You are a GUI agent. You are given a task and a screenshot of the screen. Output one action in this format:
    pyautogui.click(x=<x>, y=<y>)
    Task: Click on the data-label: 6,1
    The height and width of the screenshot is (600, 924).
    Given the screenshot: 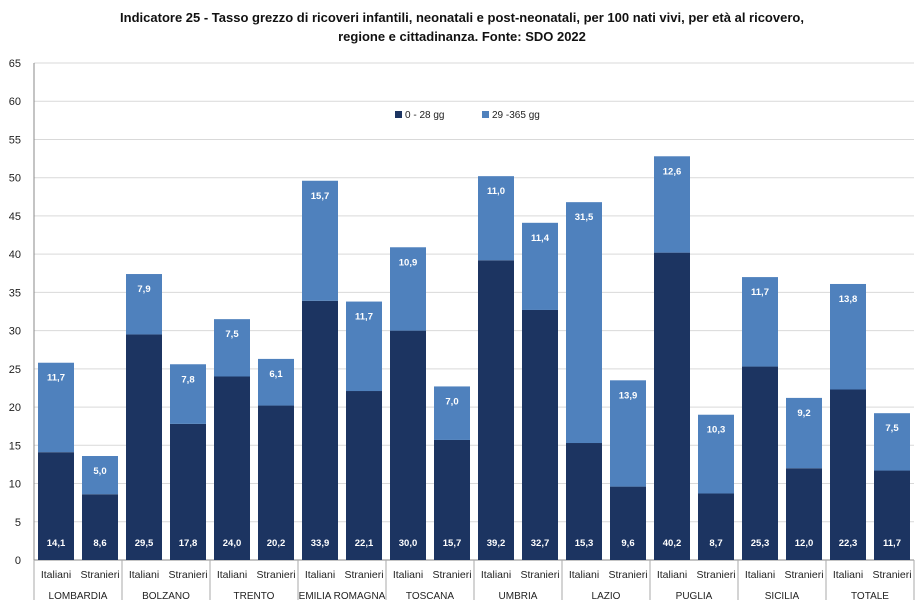 What is the action you would take?
    pyautogui.click(x=276, y=374)
    